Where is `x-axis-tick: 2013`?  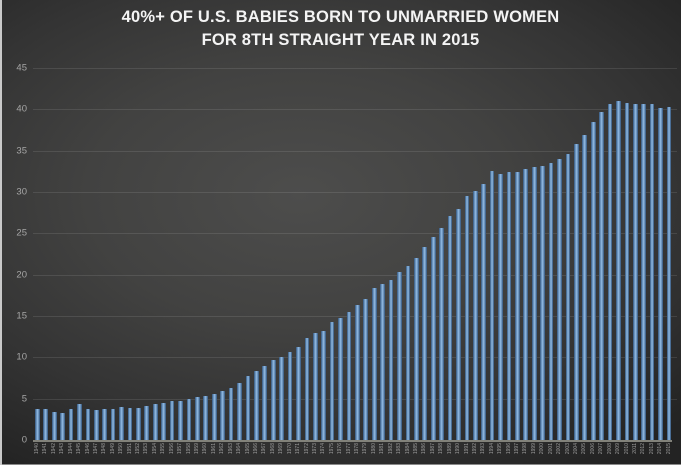
x-axis-tick: 2013 is located at coordinates (651, 452).